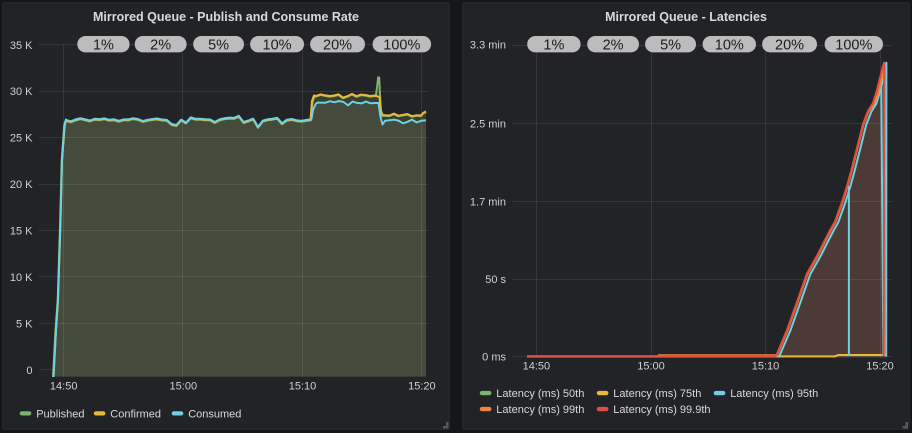  Describe the element at coordinates (21, 232) in the screenshot. I see `svg-text: 15 K` at that location.